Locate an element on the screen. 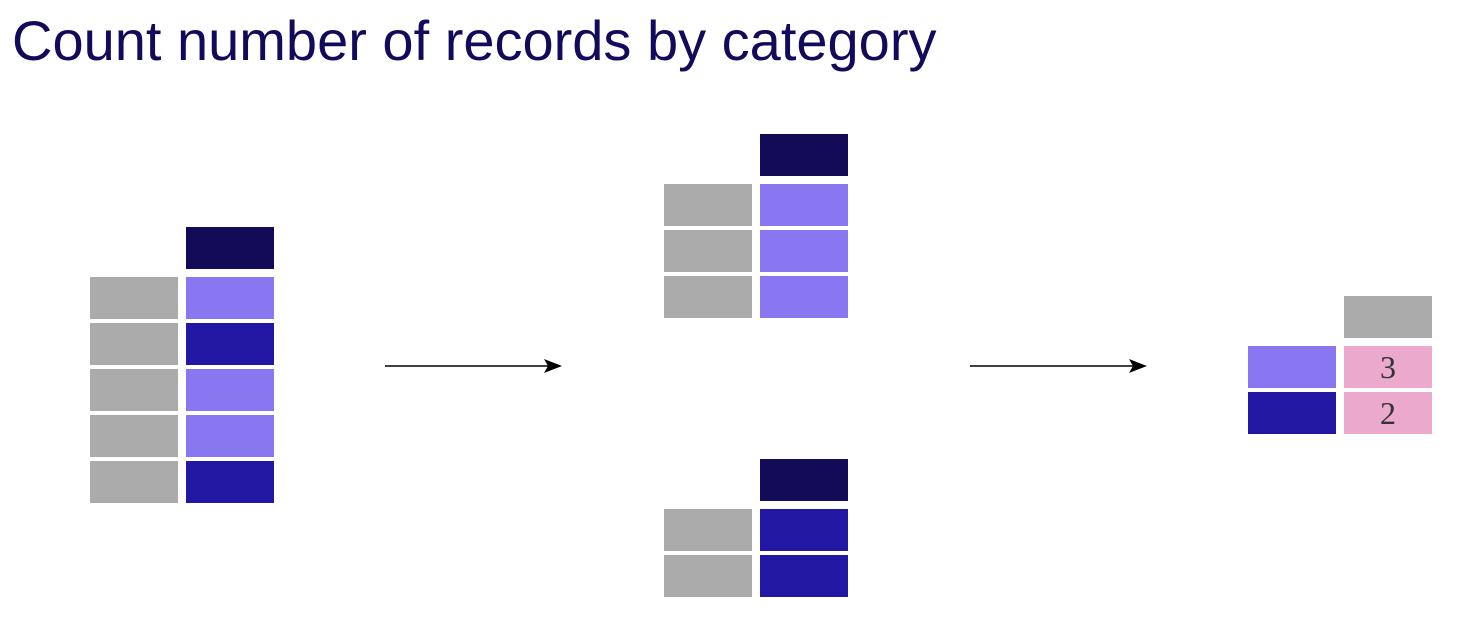 This screenshot has height=618, width=1466. result-count-cell: 3 is located at coordinates (1388, 367).